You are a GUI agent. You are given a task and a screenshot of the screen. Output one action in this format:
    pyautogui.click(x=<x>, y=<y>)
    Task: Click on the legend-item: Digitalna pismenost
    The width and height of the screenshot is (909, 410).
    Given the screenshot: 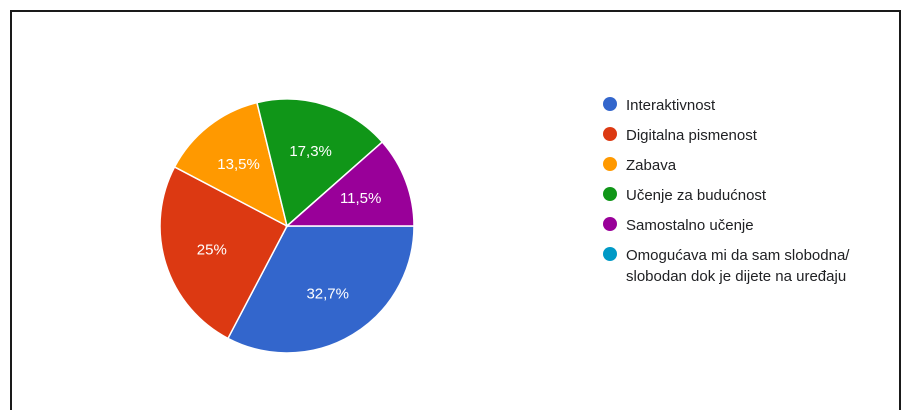 What is the action you would take?
    pyautogui.click(x=754, y=135)
    